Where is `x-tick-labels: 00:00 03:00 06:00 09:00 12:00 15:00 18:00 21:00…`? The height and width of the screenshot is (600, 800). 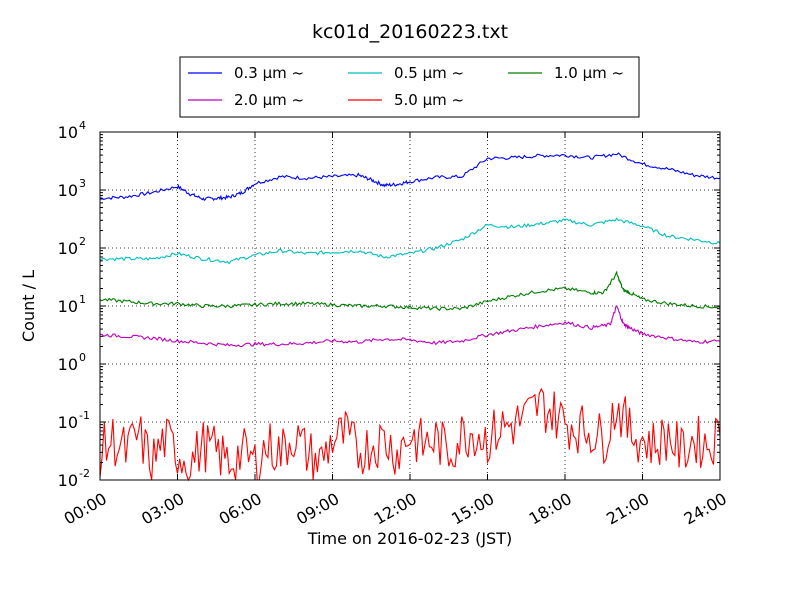
x-tick-labels: 00:00 03:00 06:00 09:00 12:00 15:00 18:00 21:00… is located at coordinates (395, 509).